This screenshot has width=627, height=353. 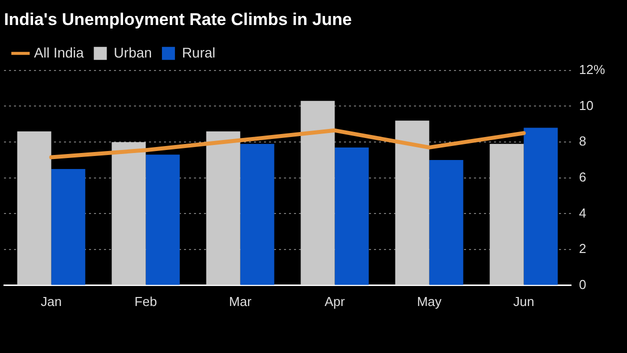 I want to click on y-tick-label: 0, so click(x=582, y=284).